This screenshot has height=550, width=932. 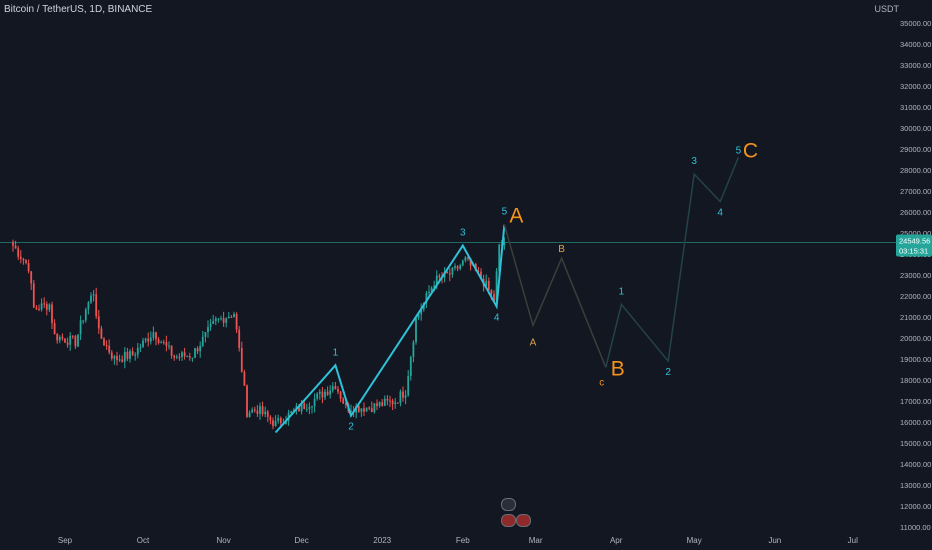 What do you see at coordinates (915, 527) in the screenshot?
I see `y-tick-label: 11000.00` at bounding box center [915, 527].